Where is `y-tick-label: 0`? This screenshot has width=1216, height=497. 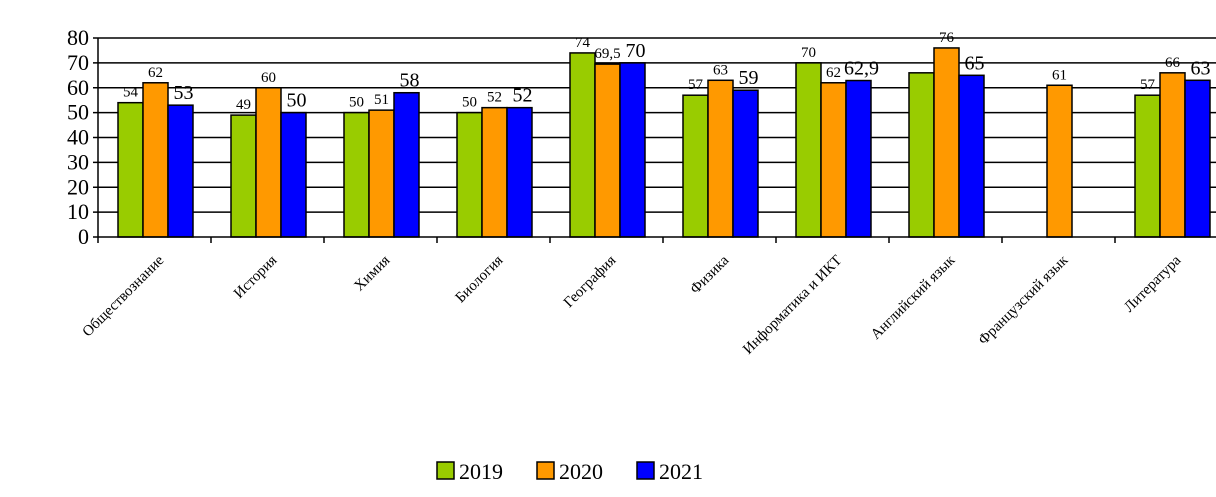
y-tick-label: 0 is located at coordinates (83, 236).